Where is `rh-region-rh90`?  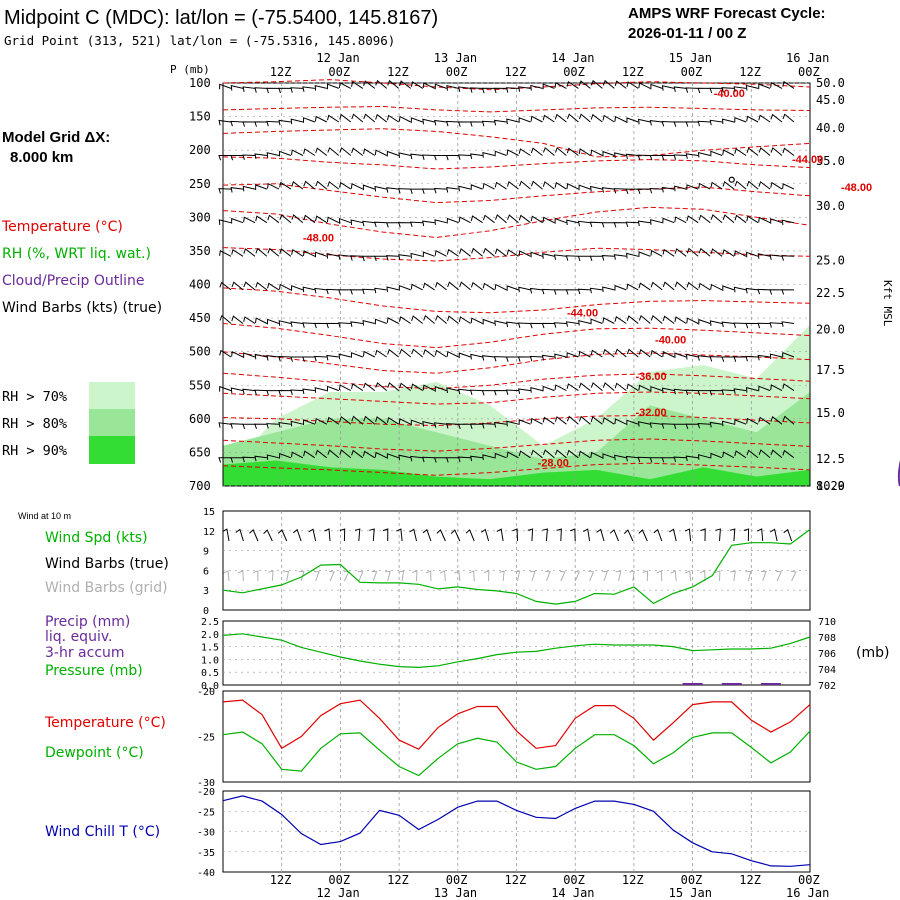 rh-region-rh90 is located at coordinates (516, 473).